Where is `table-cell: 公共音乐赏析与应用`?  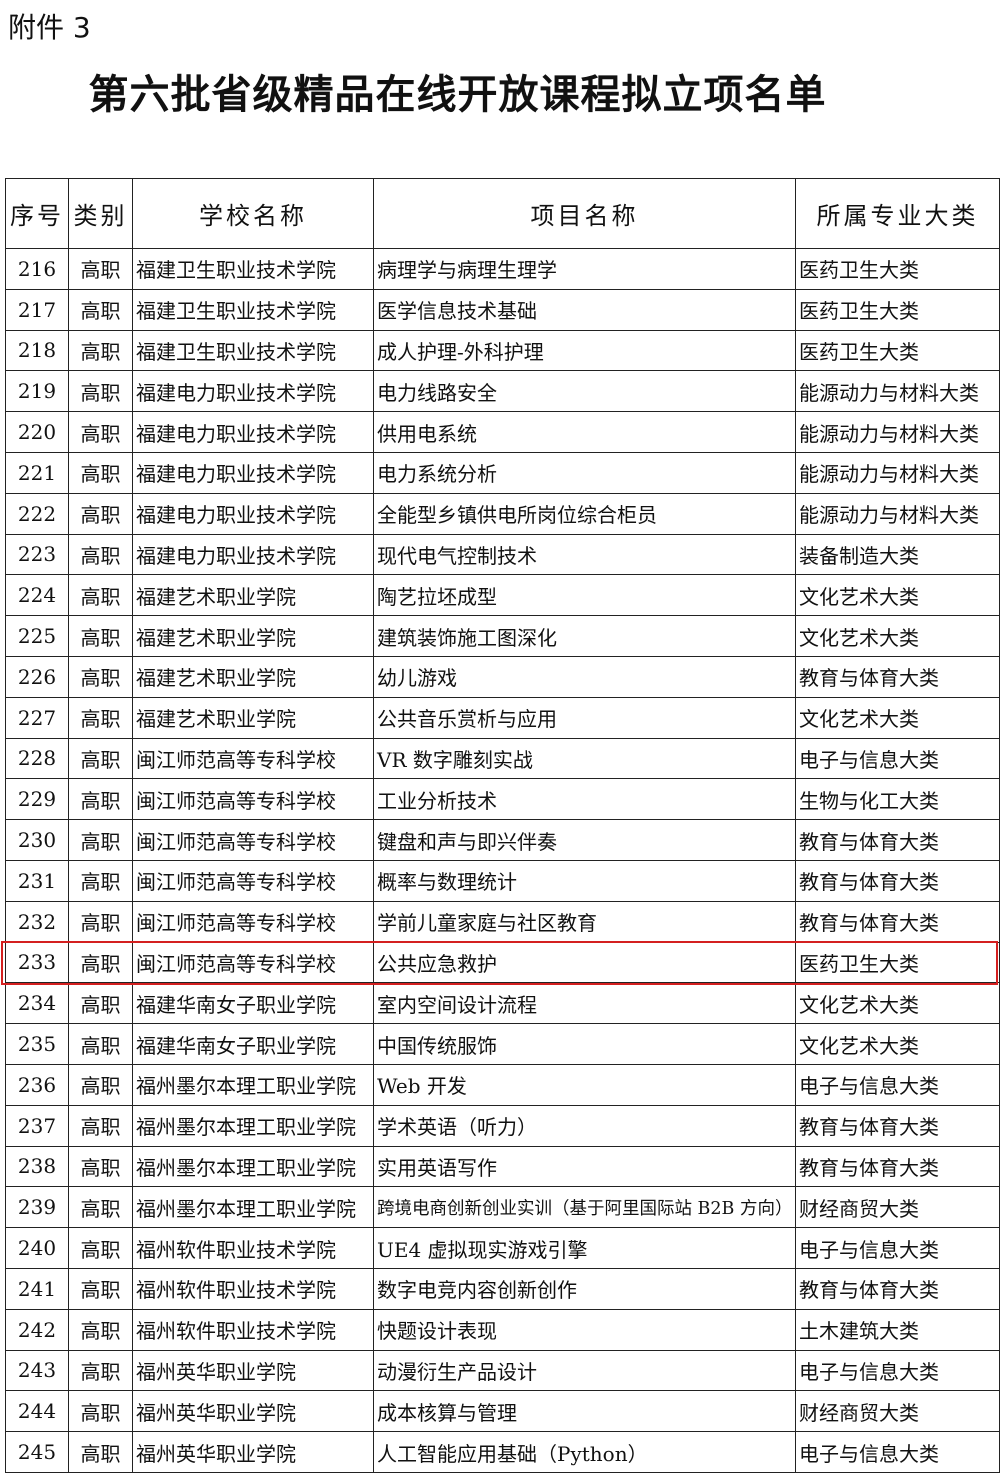 table-cell: 公共音乐赏析与应用 is located at coordinates (584, 717).